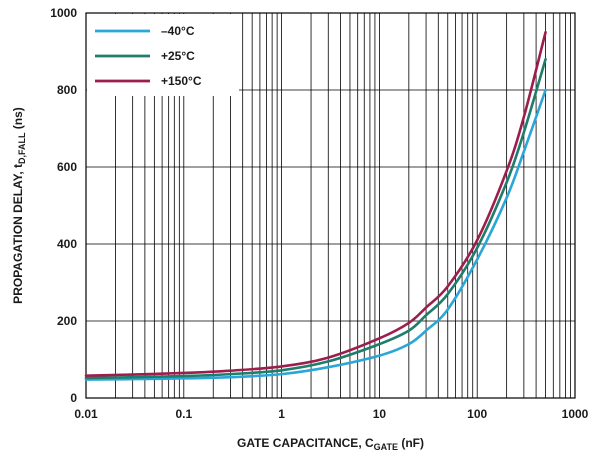  I want to click on x-tick-label: 100, so click(477, 414).